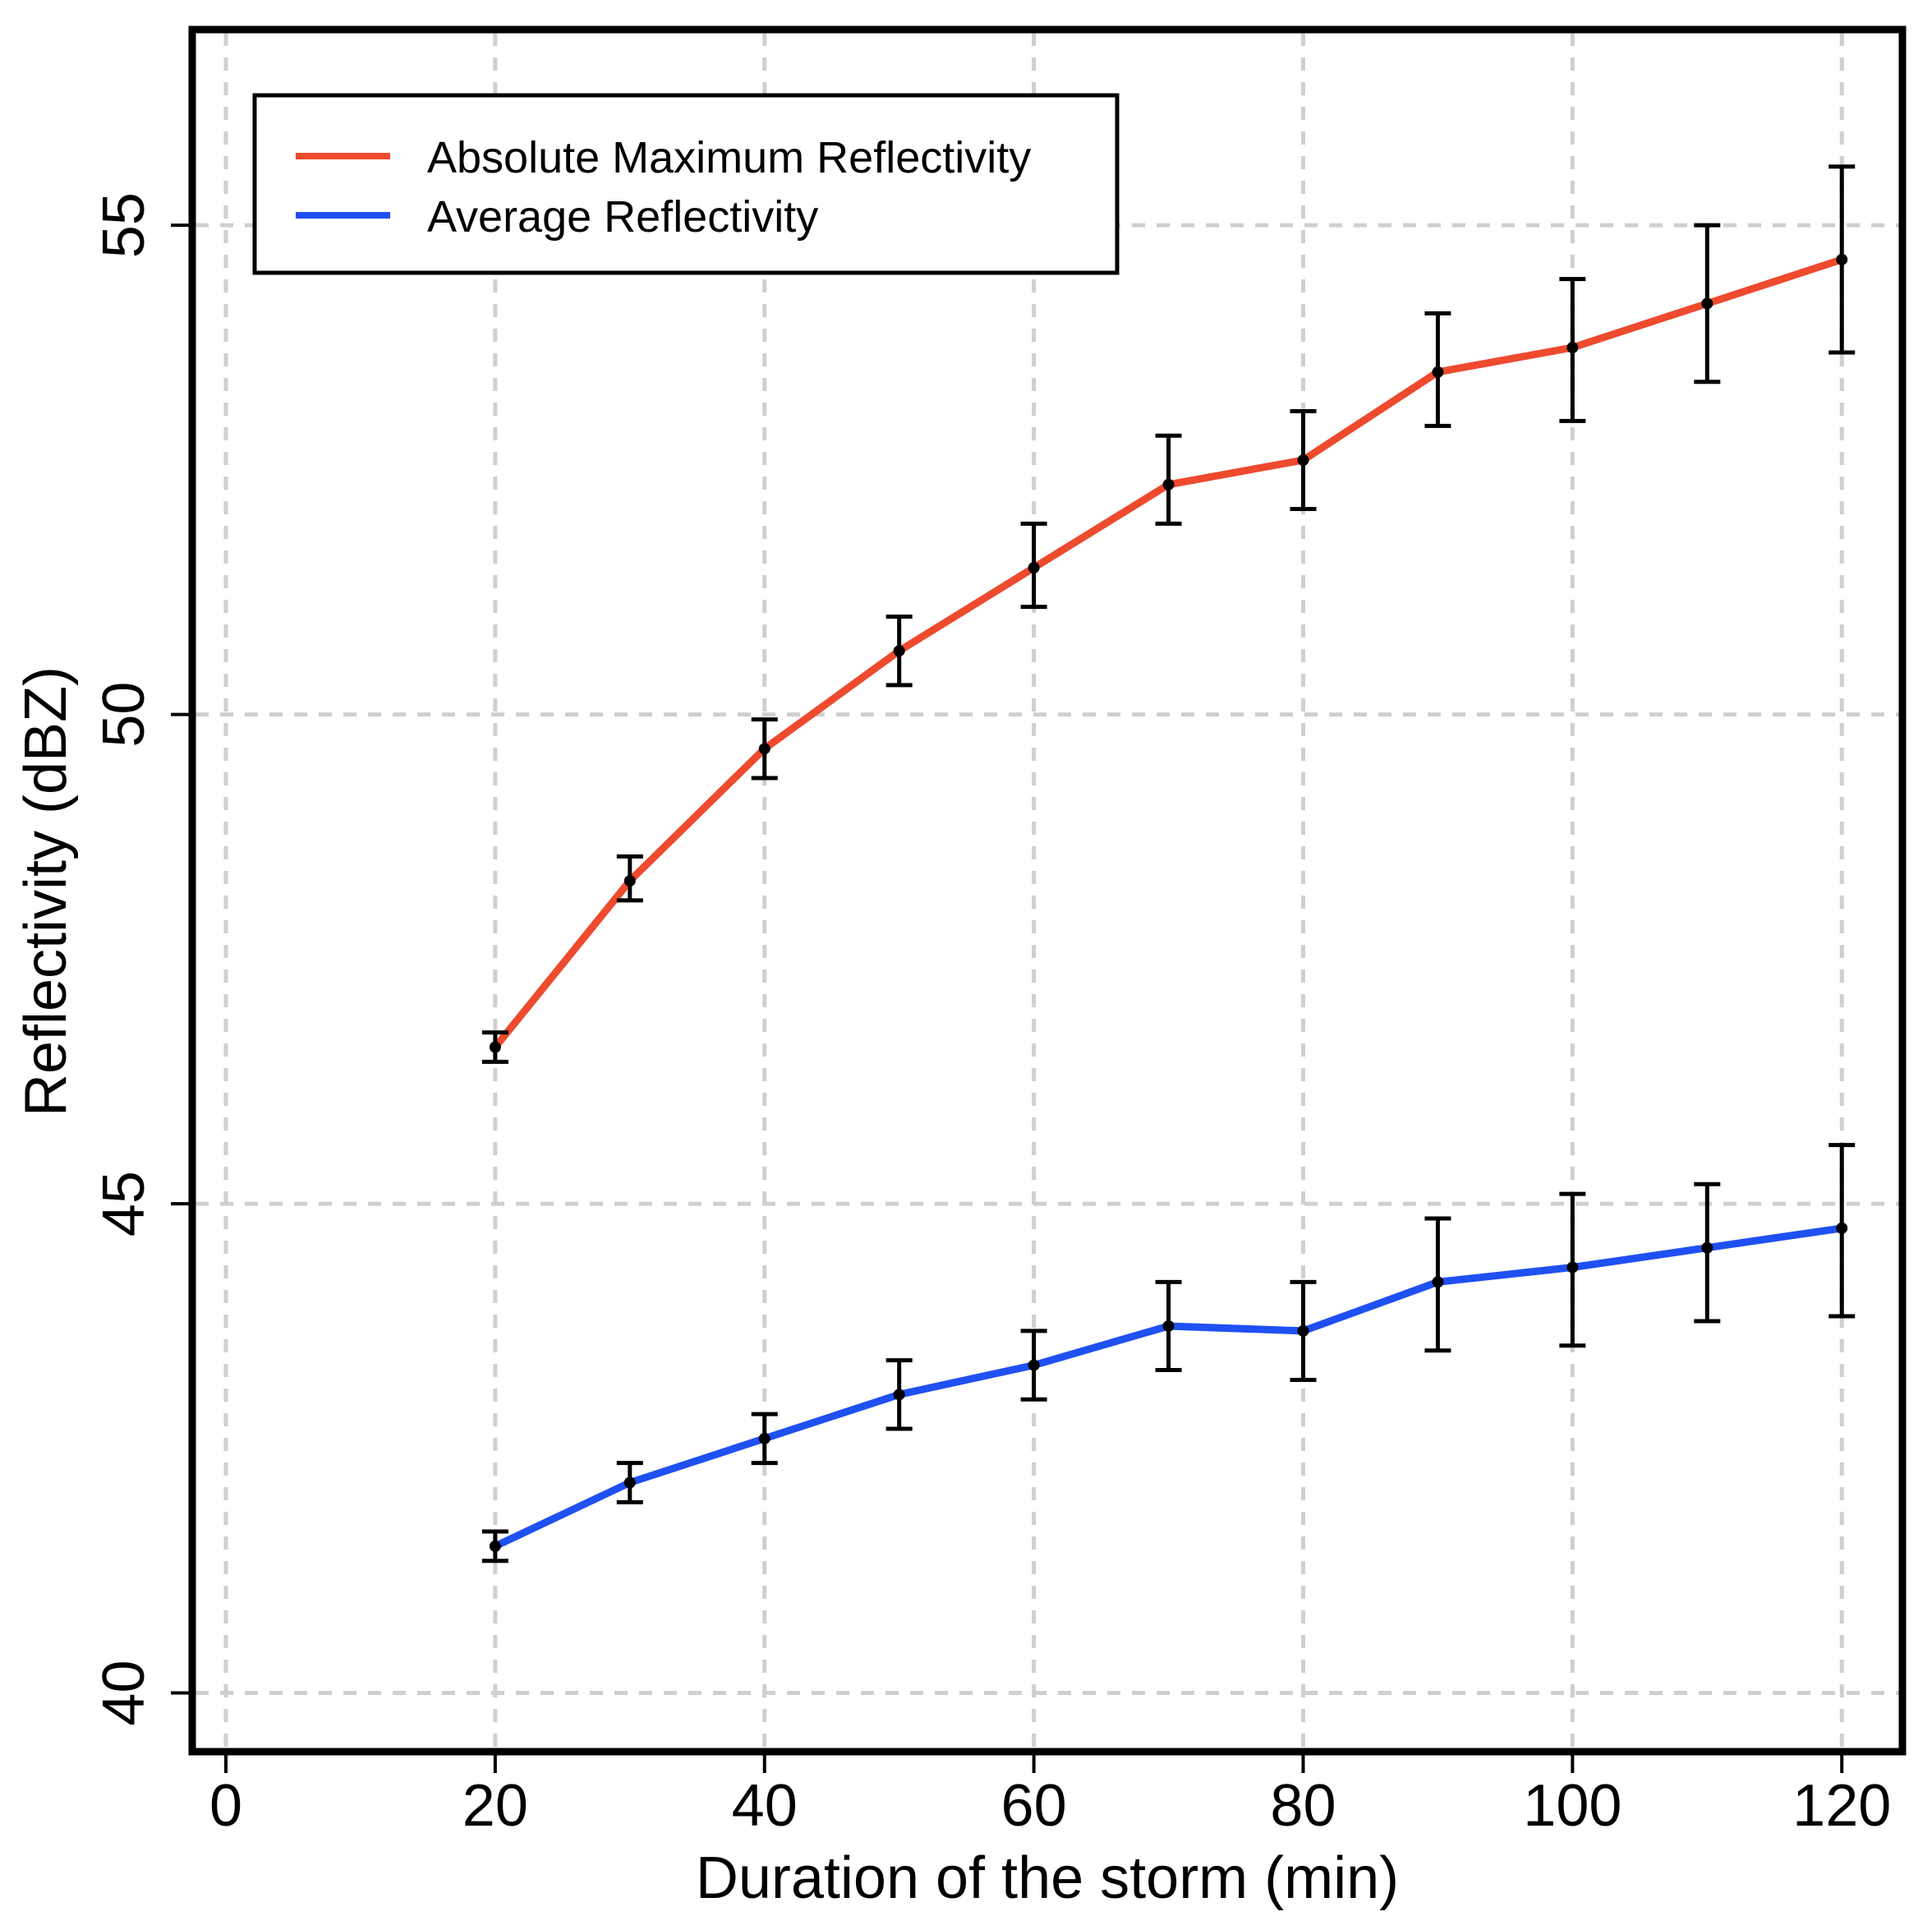 The image size is (1932, 1916). I want to click on x-tick-label: 0, so click(225, 1806).